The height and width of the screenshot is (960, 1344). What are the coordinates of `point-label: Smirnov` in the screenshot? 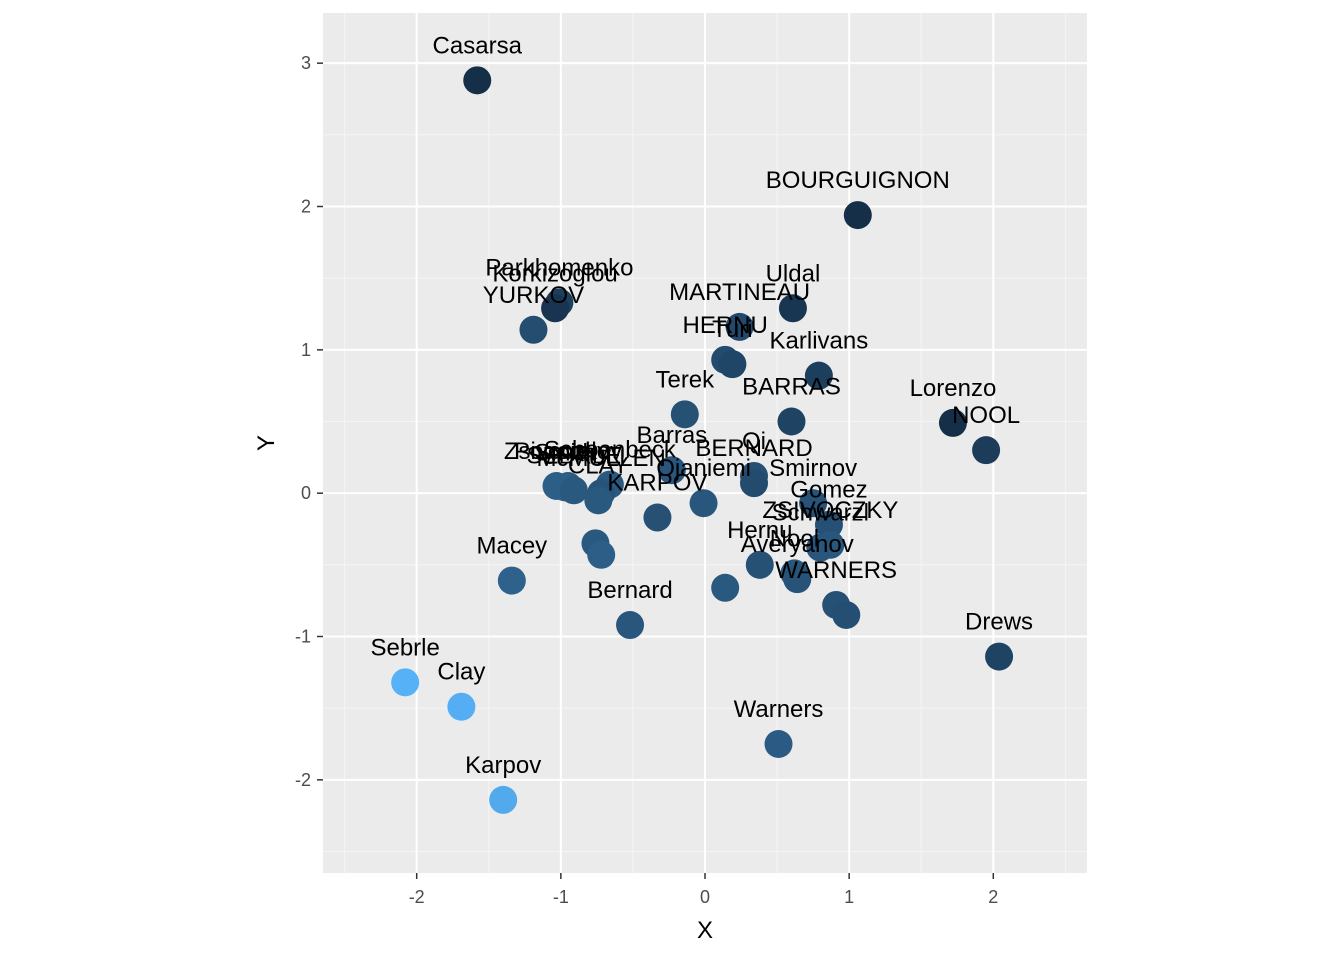 It's located at (813, 468).